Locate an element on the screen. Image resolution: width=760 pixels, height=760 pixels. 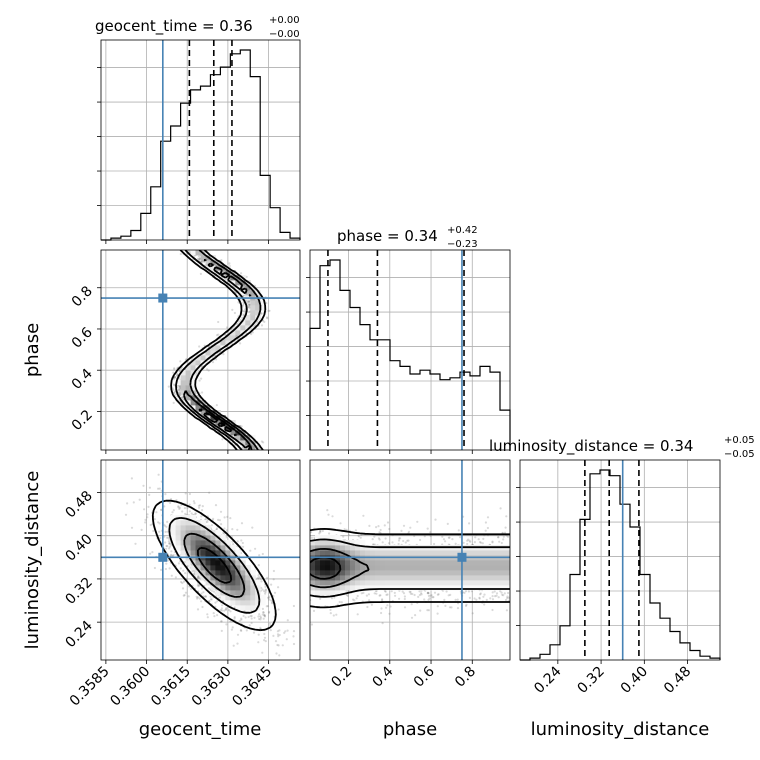
title-geocent-time: geocent_time = 0.36 +0.00 −0.00 is located at coordinates (197, 27).